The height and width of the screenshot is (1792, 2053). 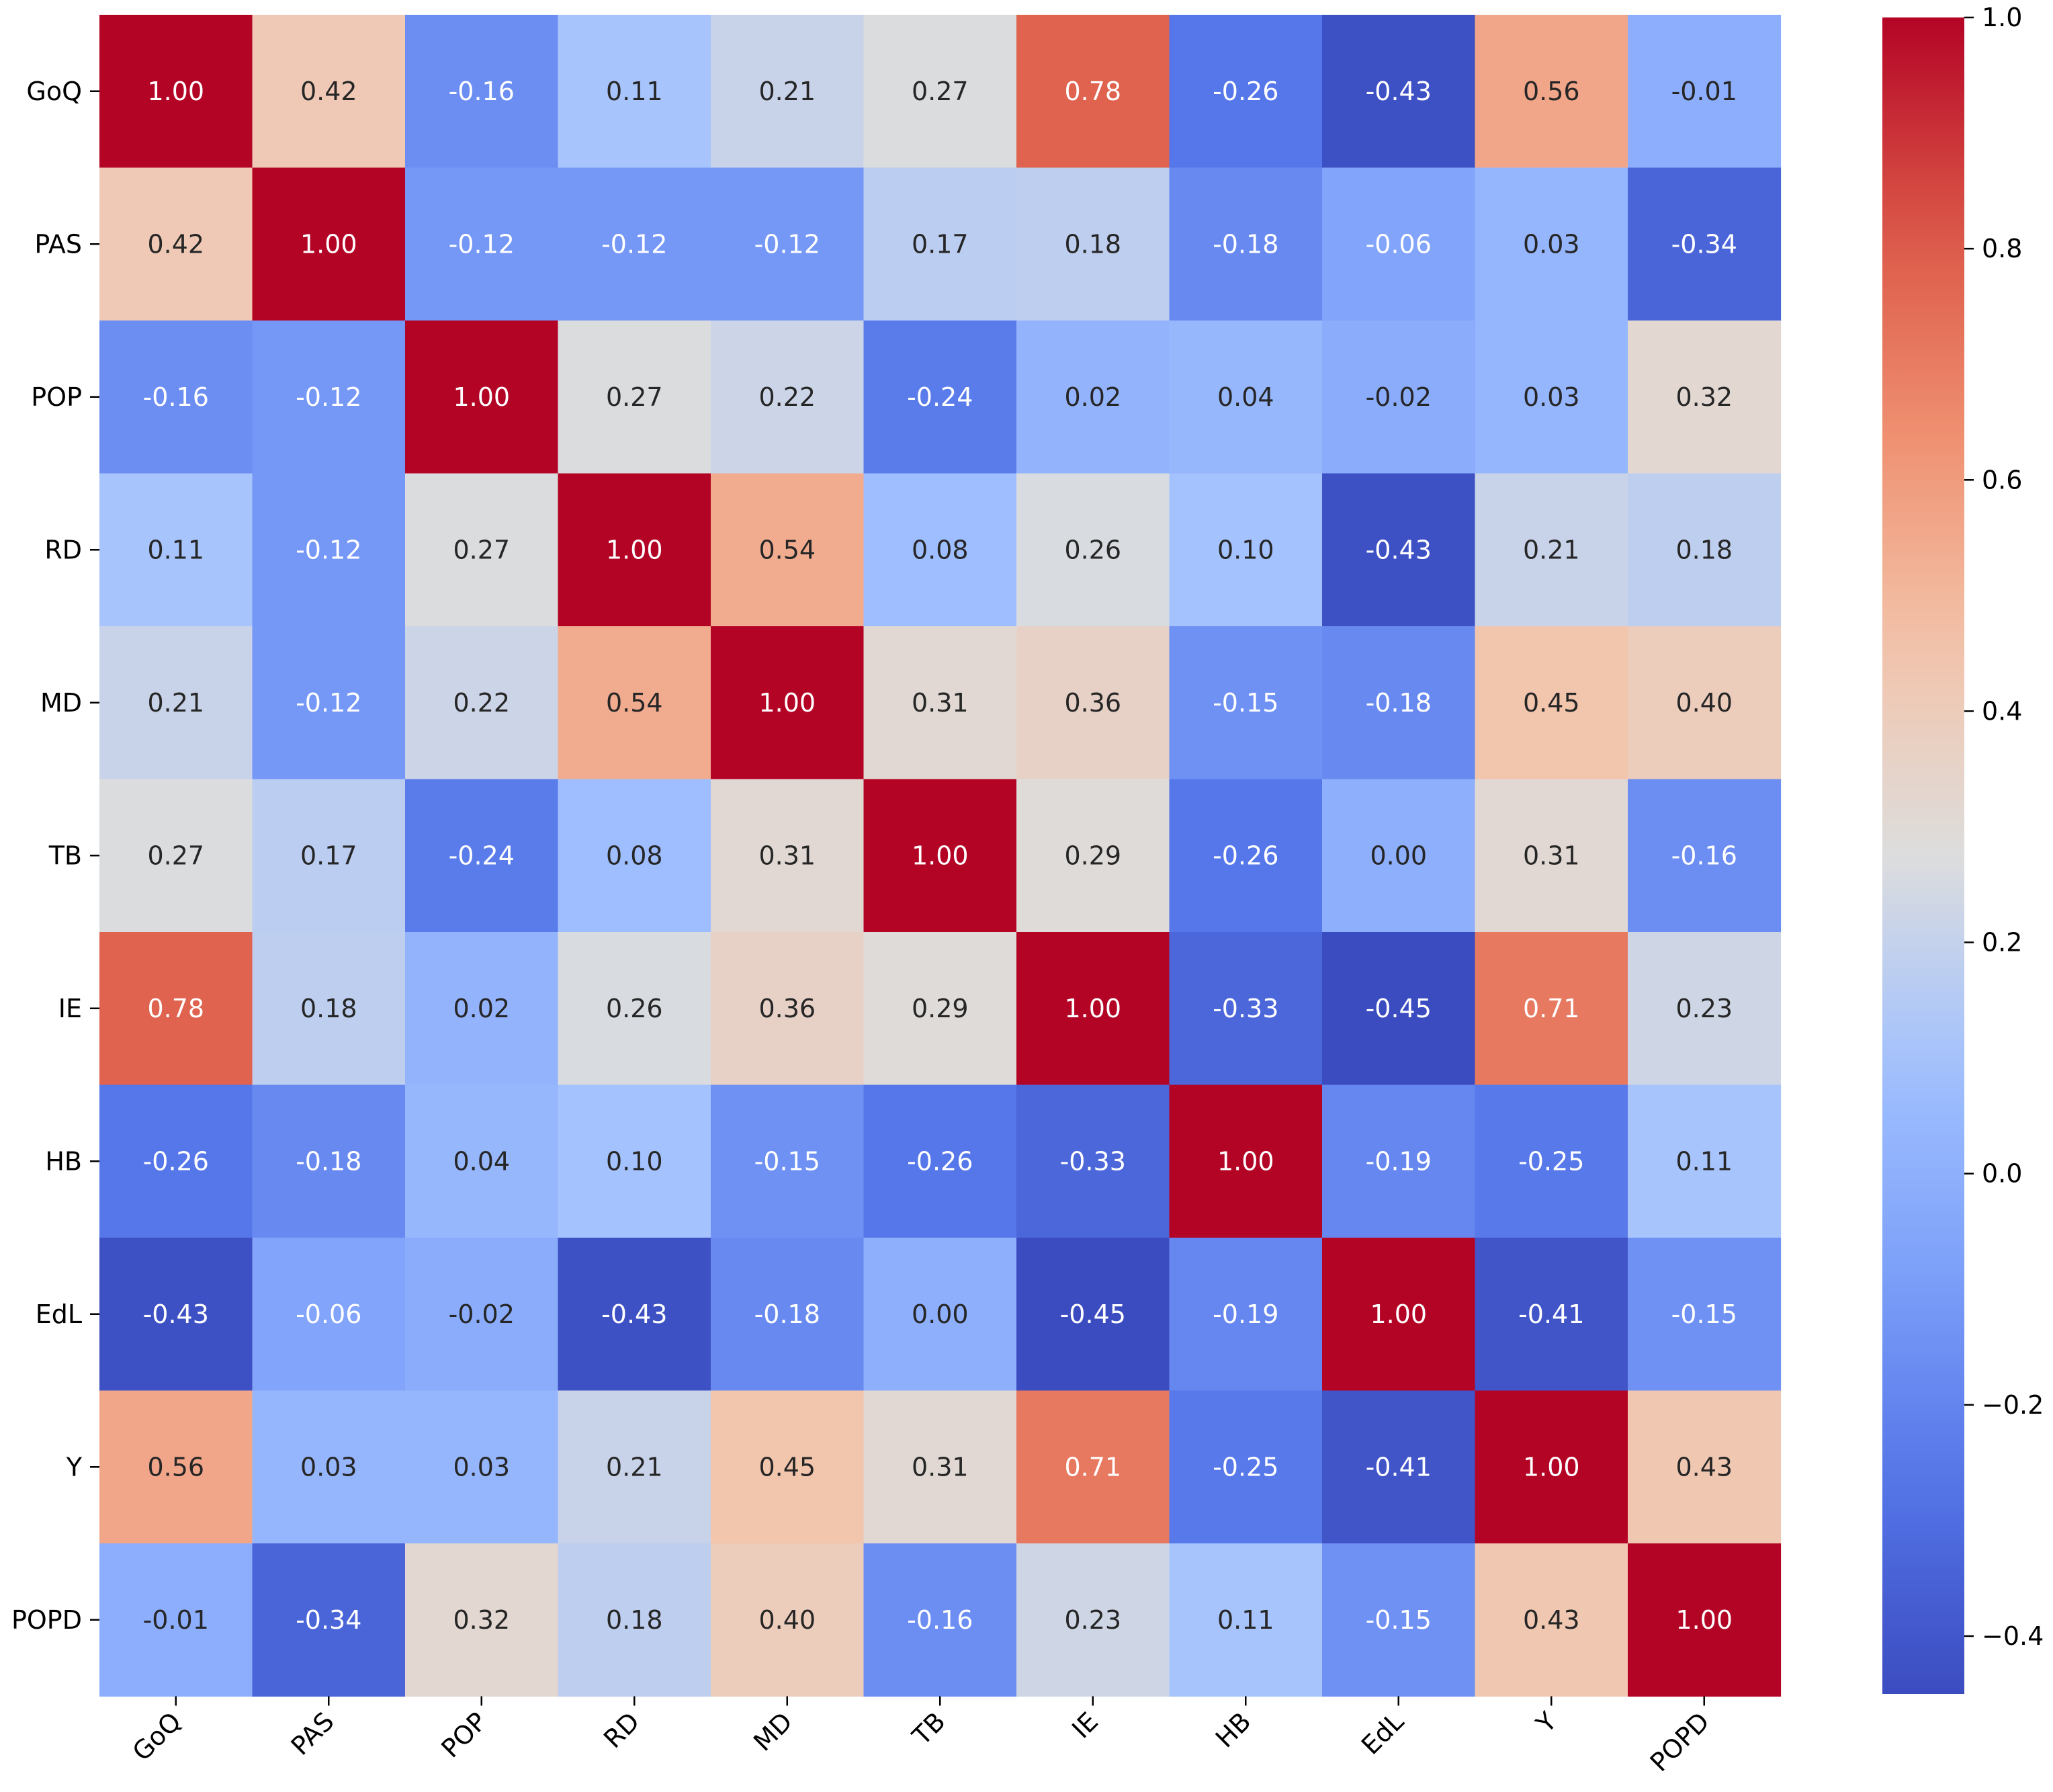 I want to click on y-tick-label: MD, so click(x=61, y=703).